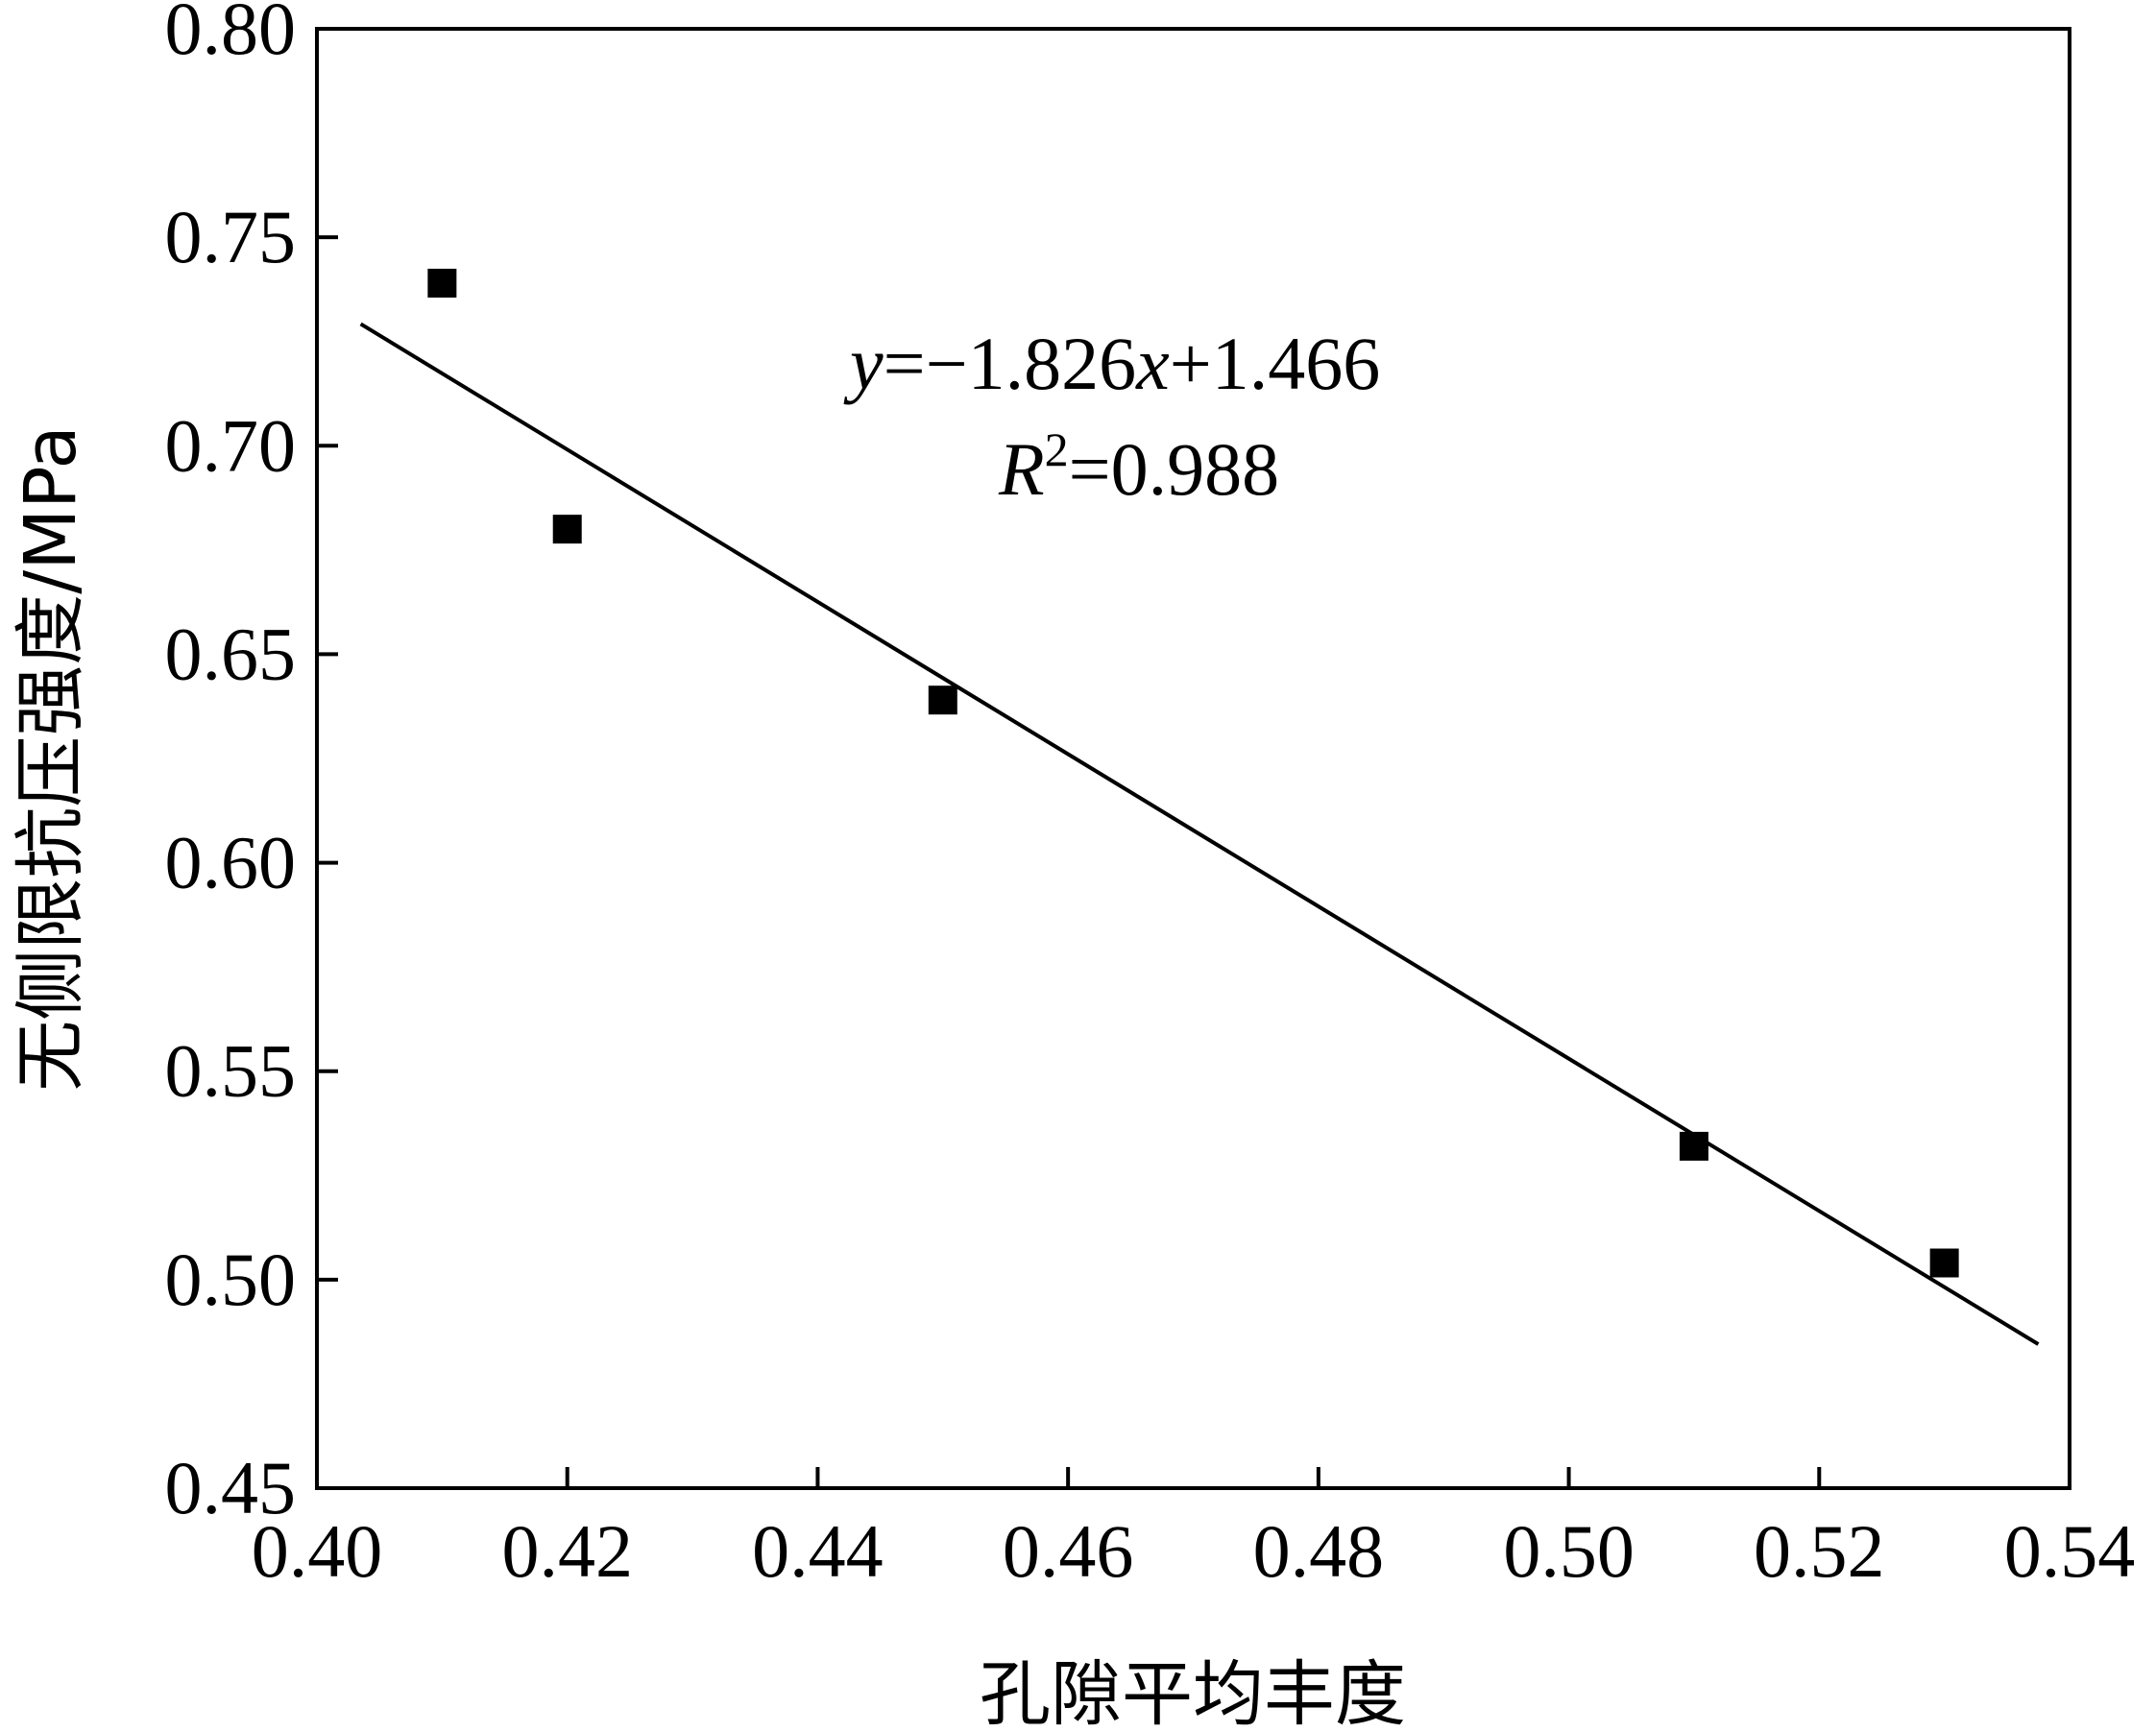 The width and height of the screenshot is (2156, 1732). What do you see at coordinates (231, 237) in the screenshot?
I see `y-tick-label: 0.75` at bounding box center [231, 237].